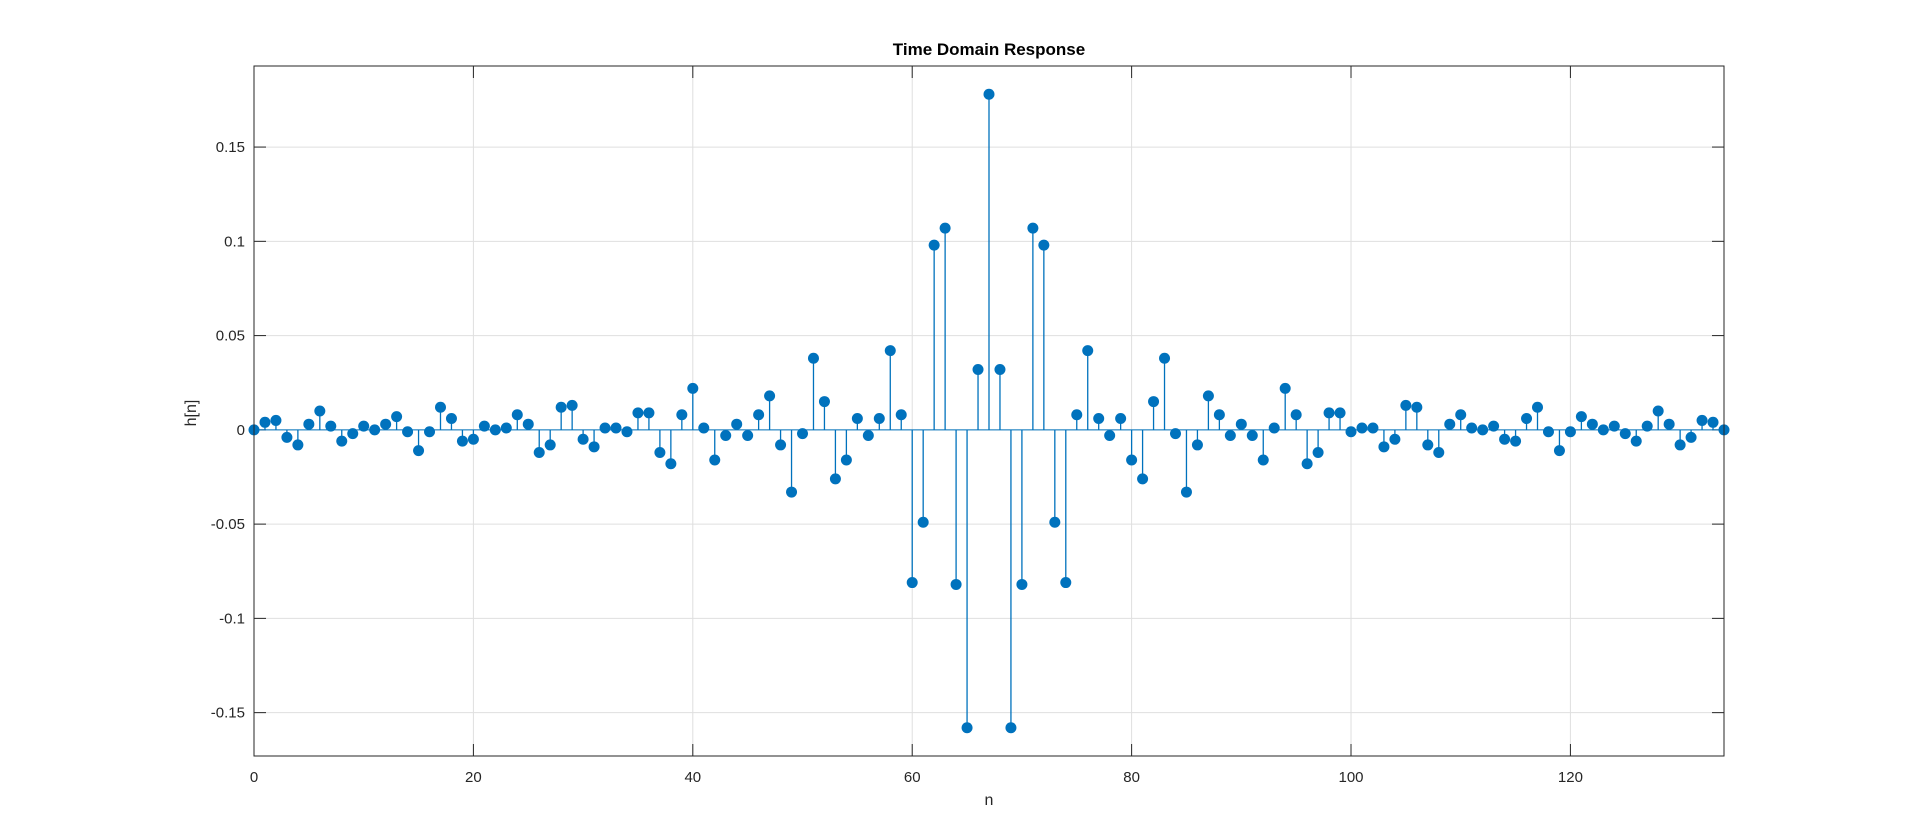 The height and width of the screenshot is (838, 1920). Describe the element at coordinates (228, 430) in the screenshot. I see `y-tick-labels: -0.15 -0.1 -0.05 0 0.05 0.1 0.15` at that location.